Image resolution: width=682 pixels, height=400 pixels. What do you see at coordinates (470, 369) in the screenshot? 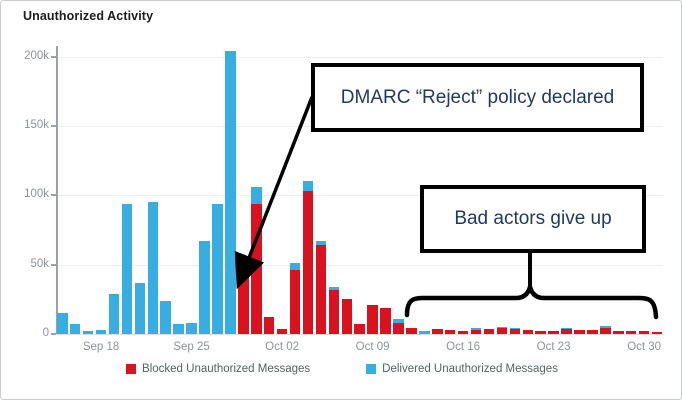
I see `legend-label-delivered: Delivered Unauthorized Messages` at bounding box center [470, 369].